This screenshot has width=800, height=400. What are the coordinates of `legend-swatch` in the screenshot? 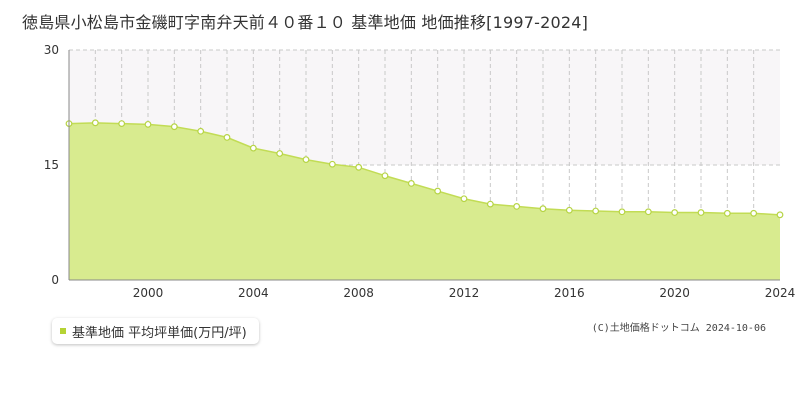 It's located at (63, 331).